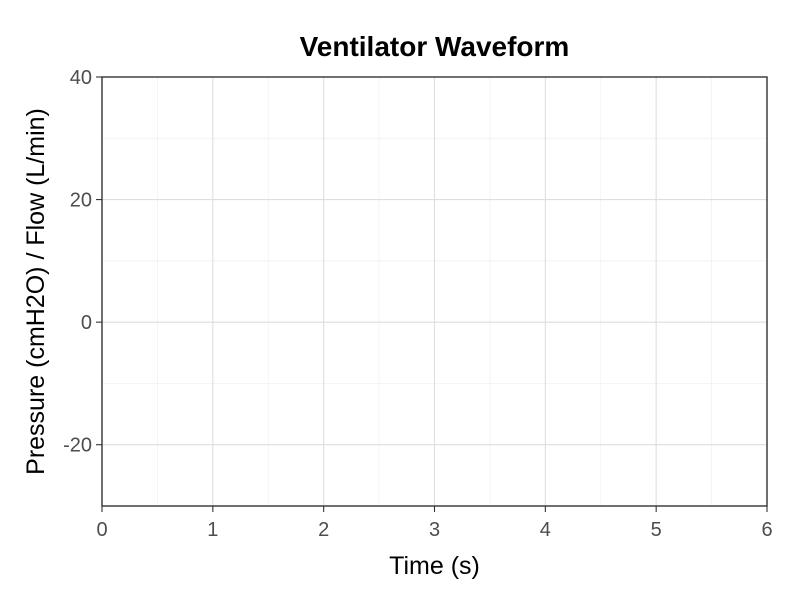  I want to click on x-tick-label: 0, so click(101, 530).